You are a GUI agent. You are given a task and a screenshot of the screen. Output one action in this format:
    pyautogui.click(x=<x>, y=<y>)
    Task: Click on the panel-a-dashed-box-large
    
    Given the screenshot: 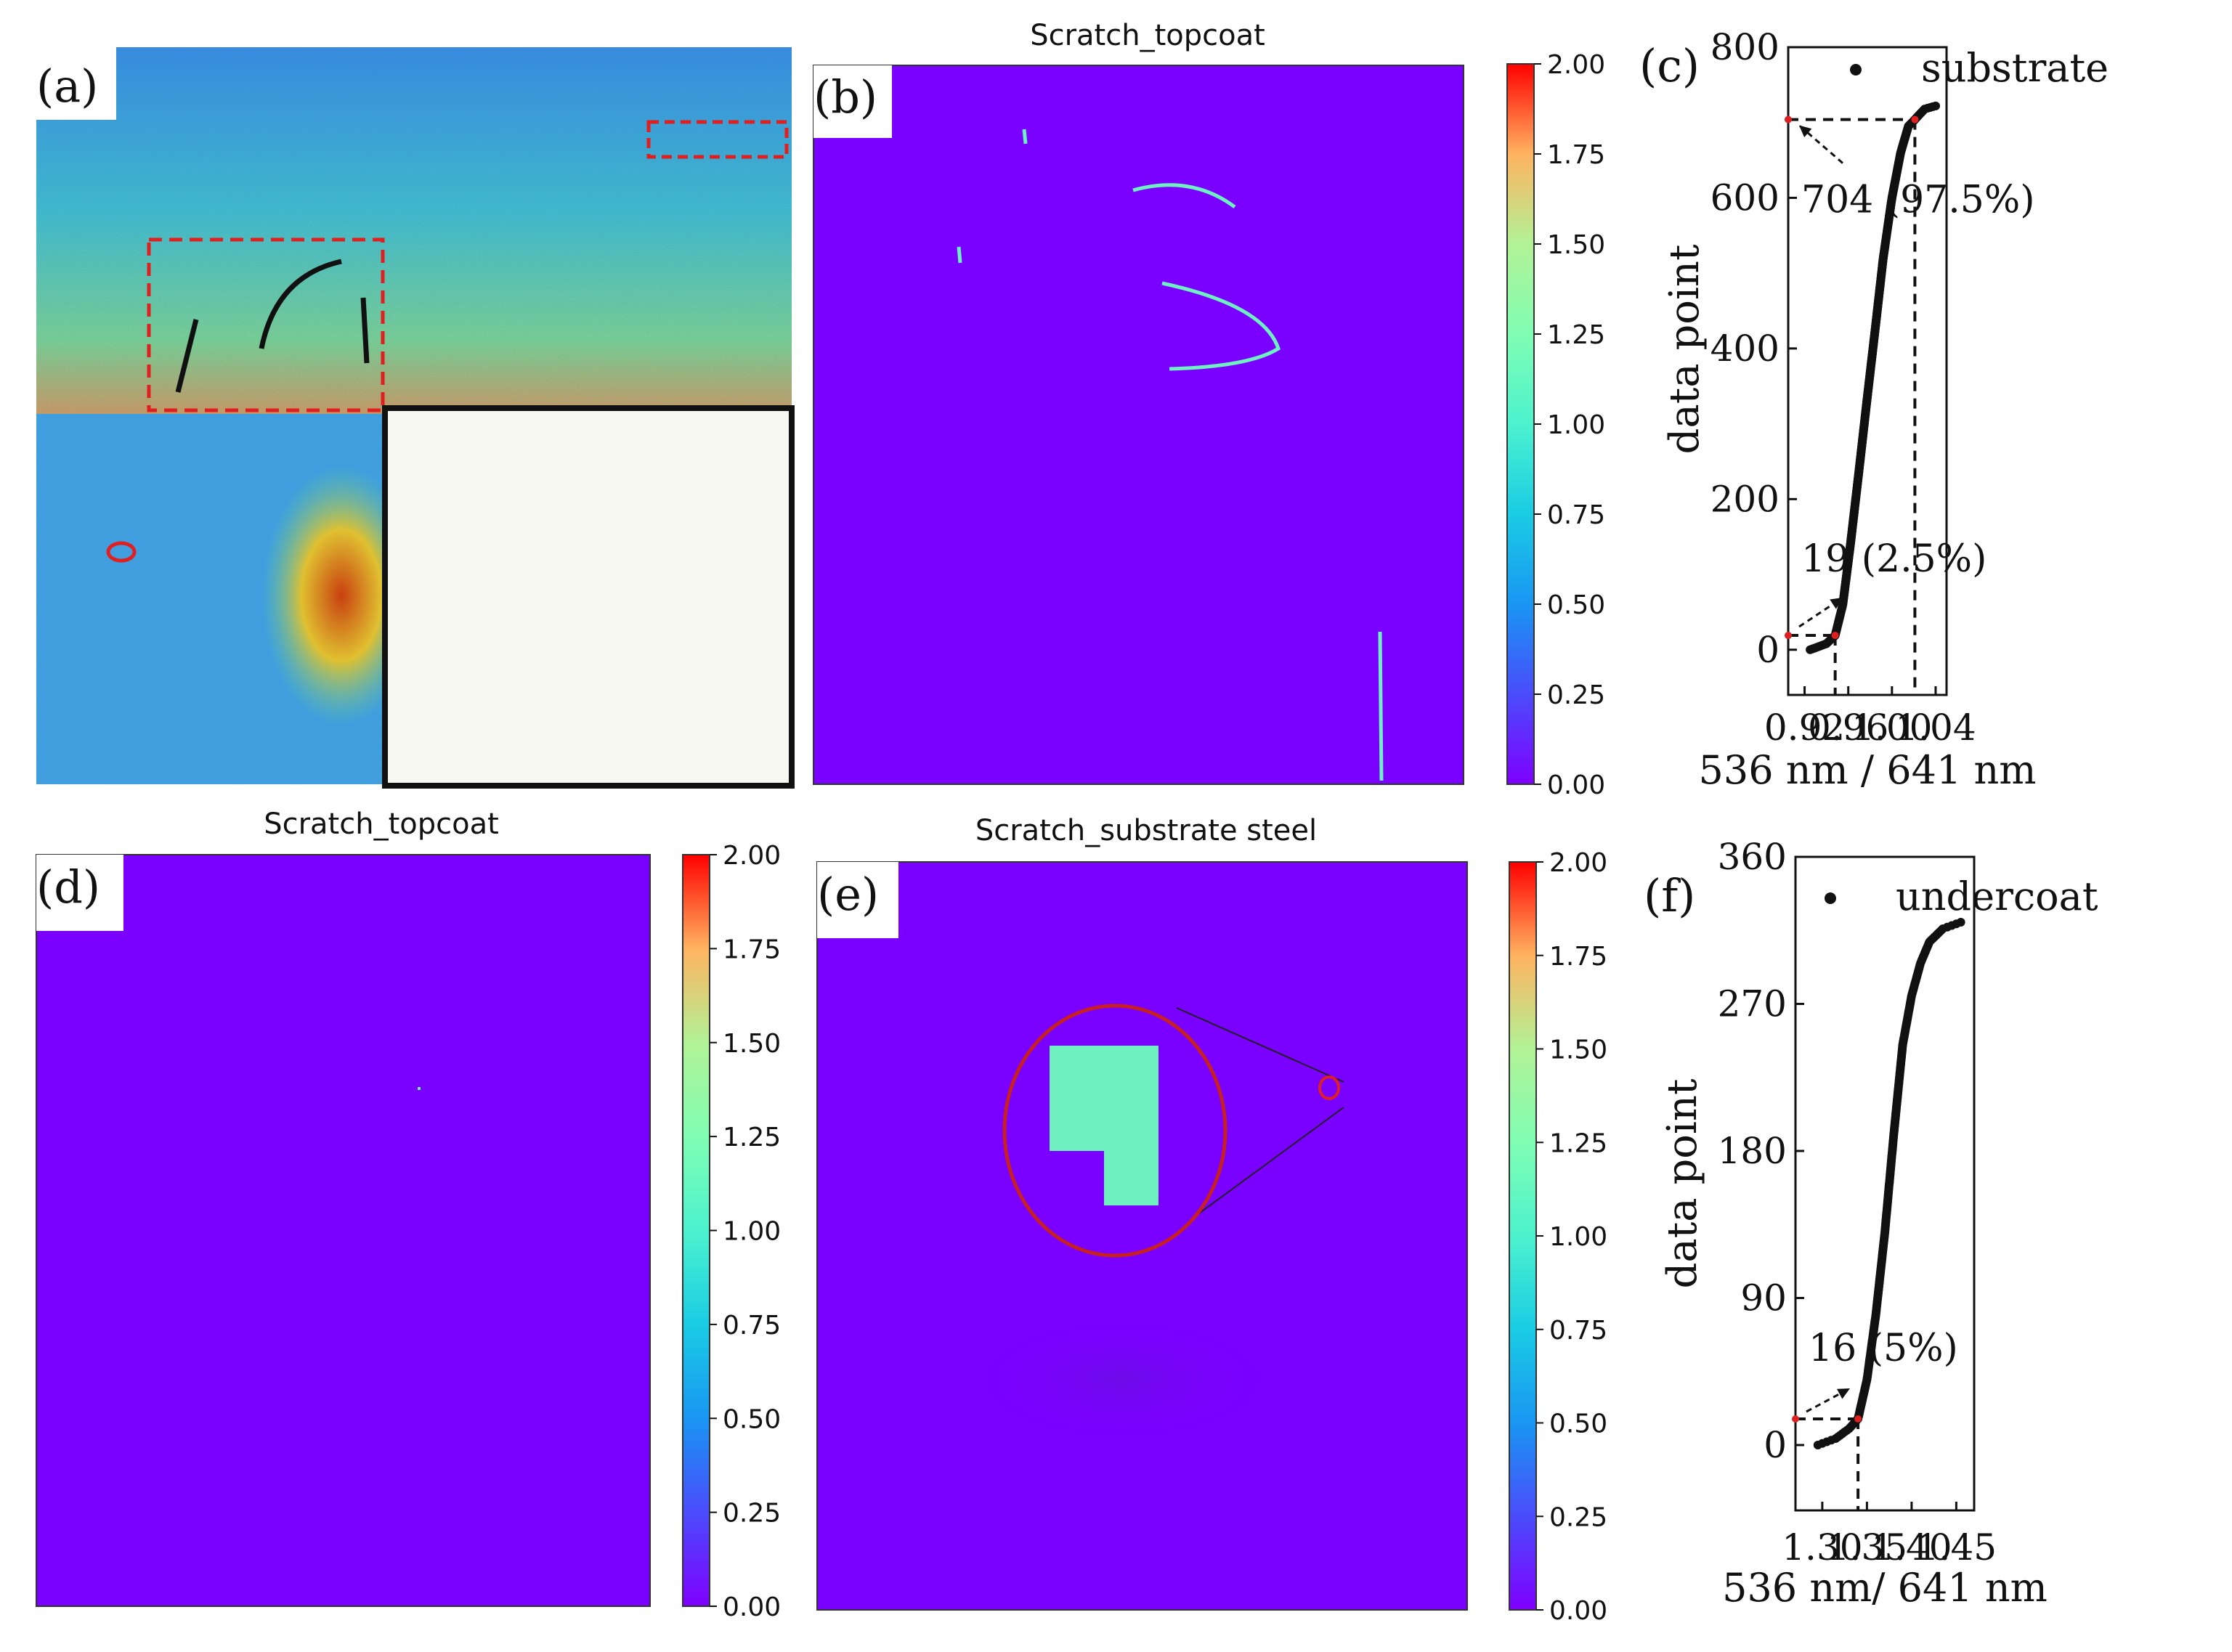 What is the action you would take?
    pyautogui.click(x=266, y=325)
    